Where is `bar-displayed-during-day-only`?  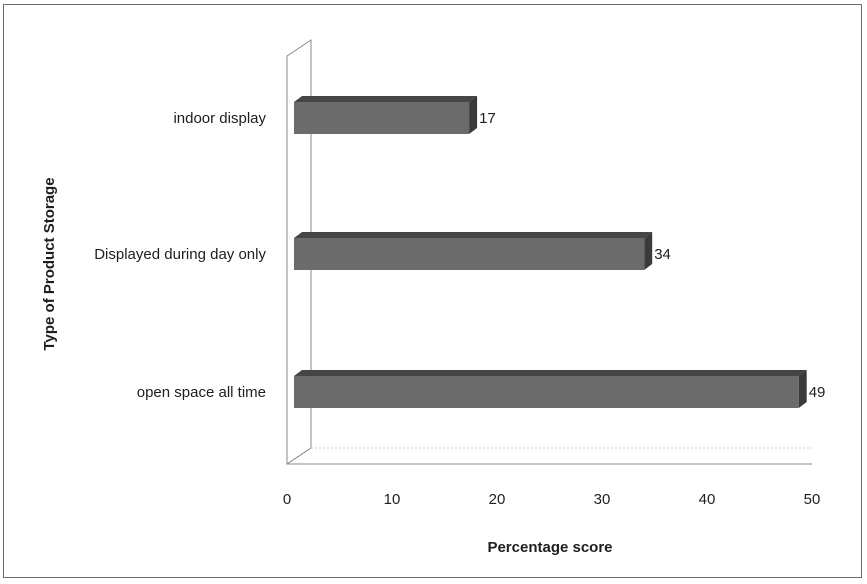 bar-displayed-during-day-only is located at coordinates (473, 251).